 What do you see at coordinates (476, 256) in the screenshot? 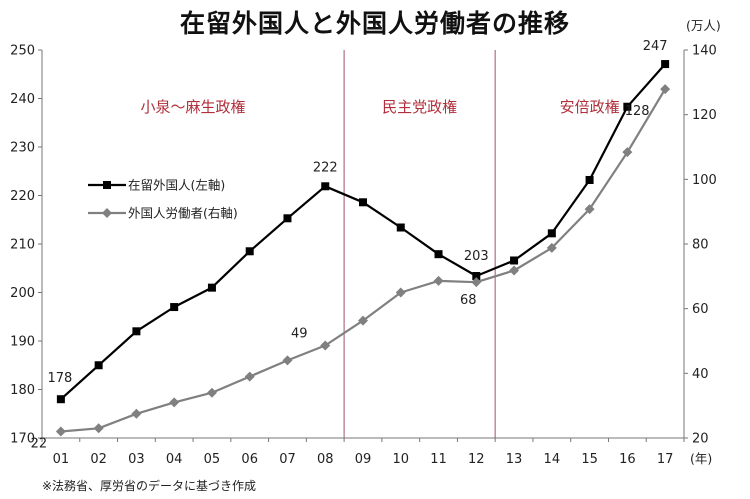
I see `data-label-series-1: 203` at bounding box center [476, 256].